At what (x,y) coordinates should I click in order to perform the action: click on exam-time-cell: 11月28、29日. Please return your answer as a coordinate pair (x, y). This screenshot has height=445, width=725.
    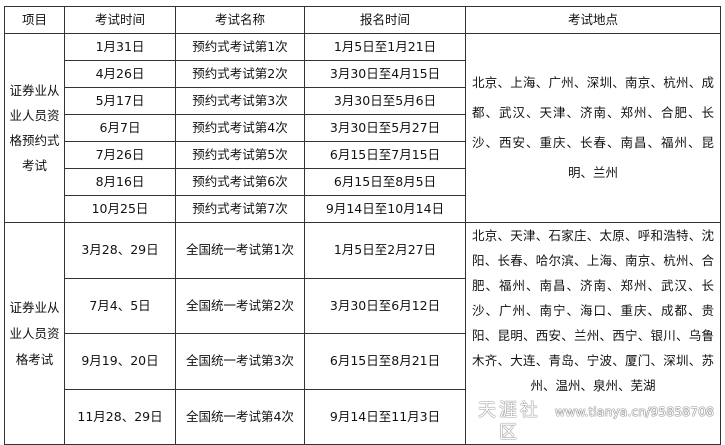
    Looking at the image, I should click on (120, 416).